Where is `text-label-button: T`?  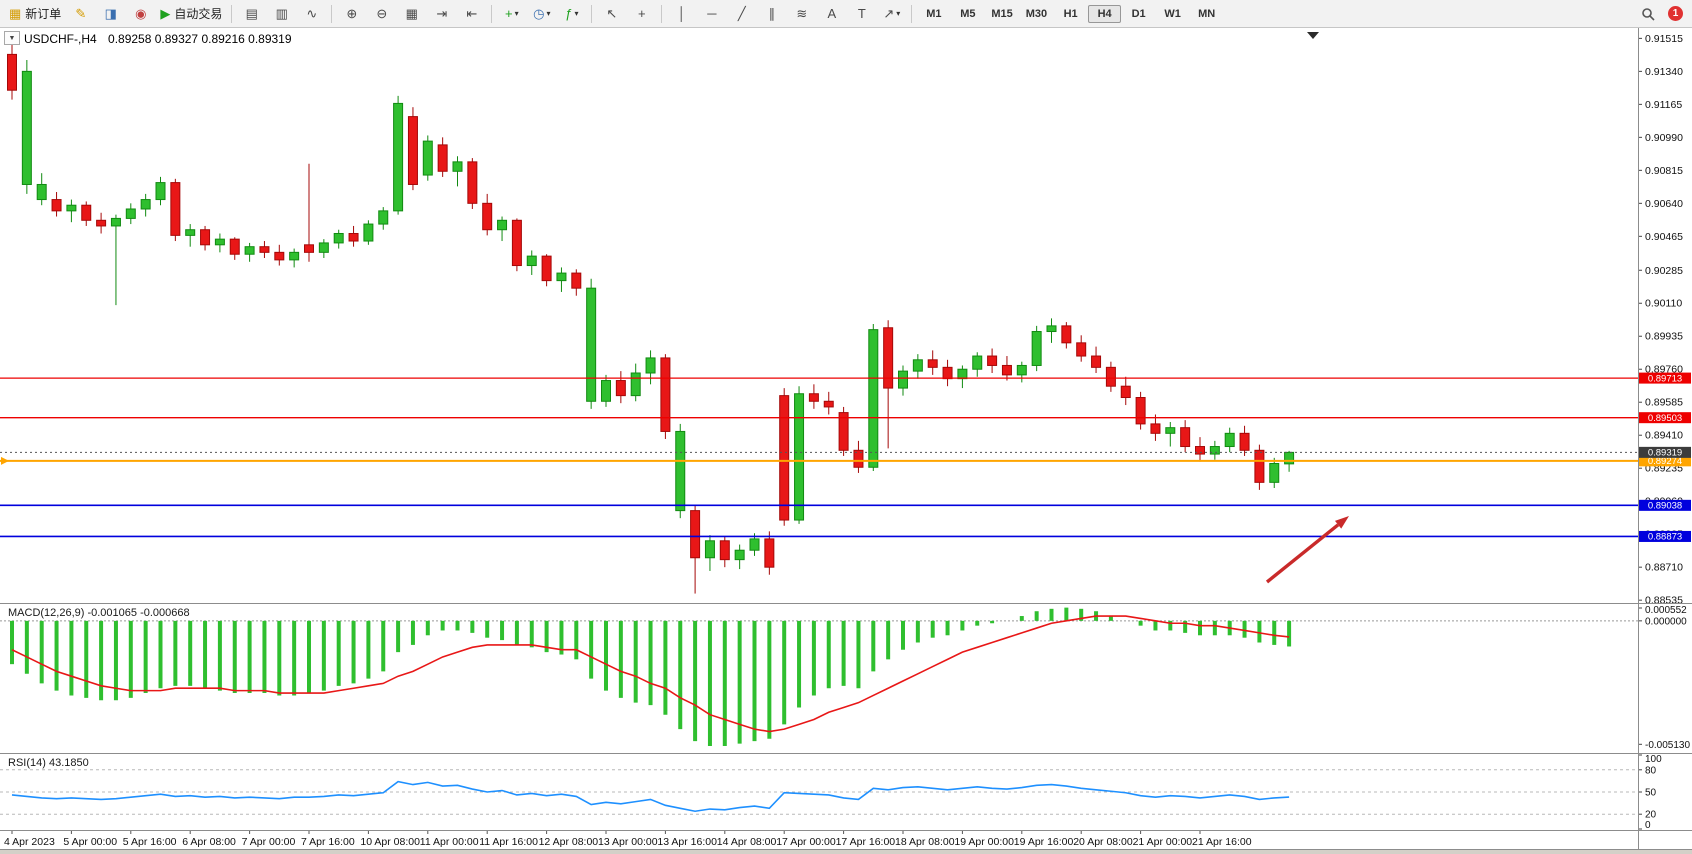 text-label-button: T is located at coordinates (861, 14).